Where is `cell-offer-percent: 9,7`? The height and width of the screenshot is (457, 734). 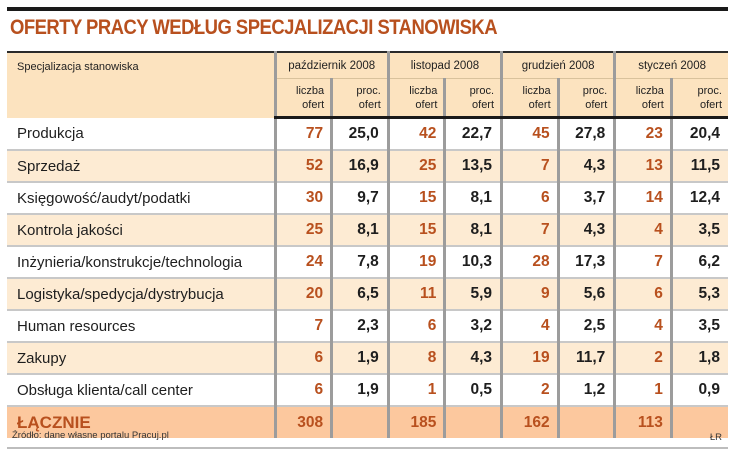
cell-offer-percent: 9,7 is located at coordinates (359, 198).